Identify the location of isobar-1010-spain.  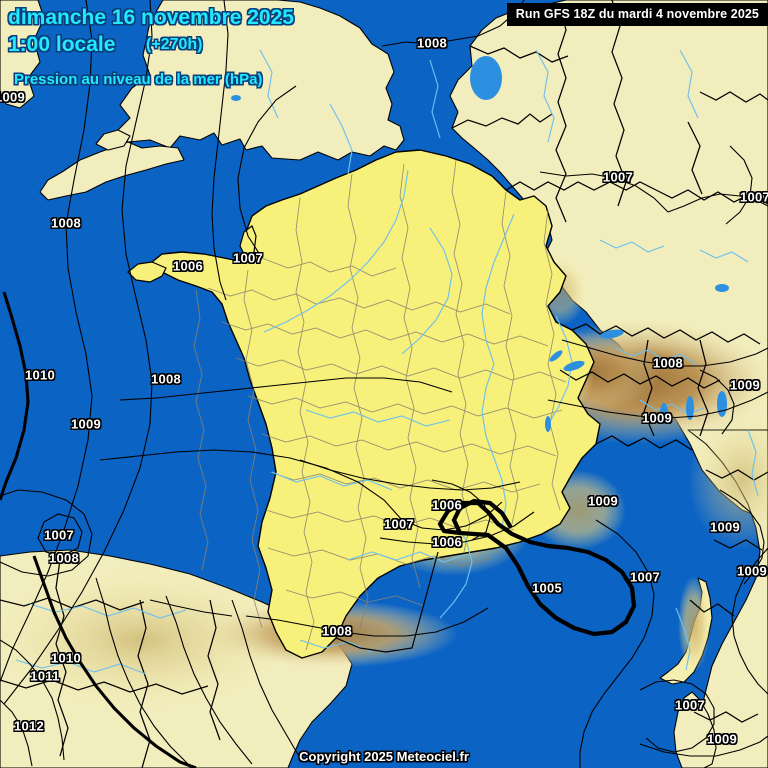
(114, 661).